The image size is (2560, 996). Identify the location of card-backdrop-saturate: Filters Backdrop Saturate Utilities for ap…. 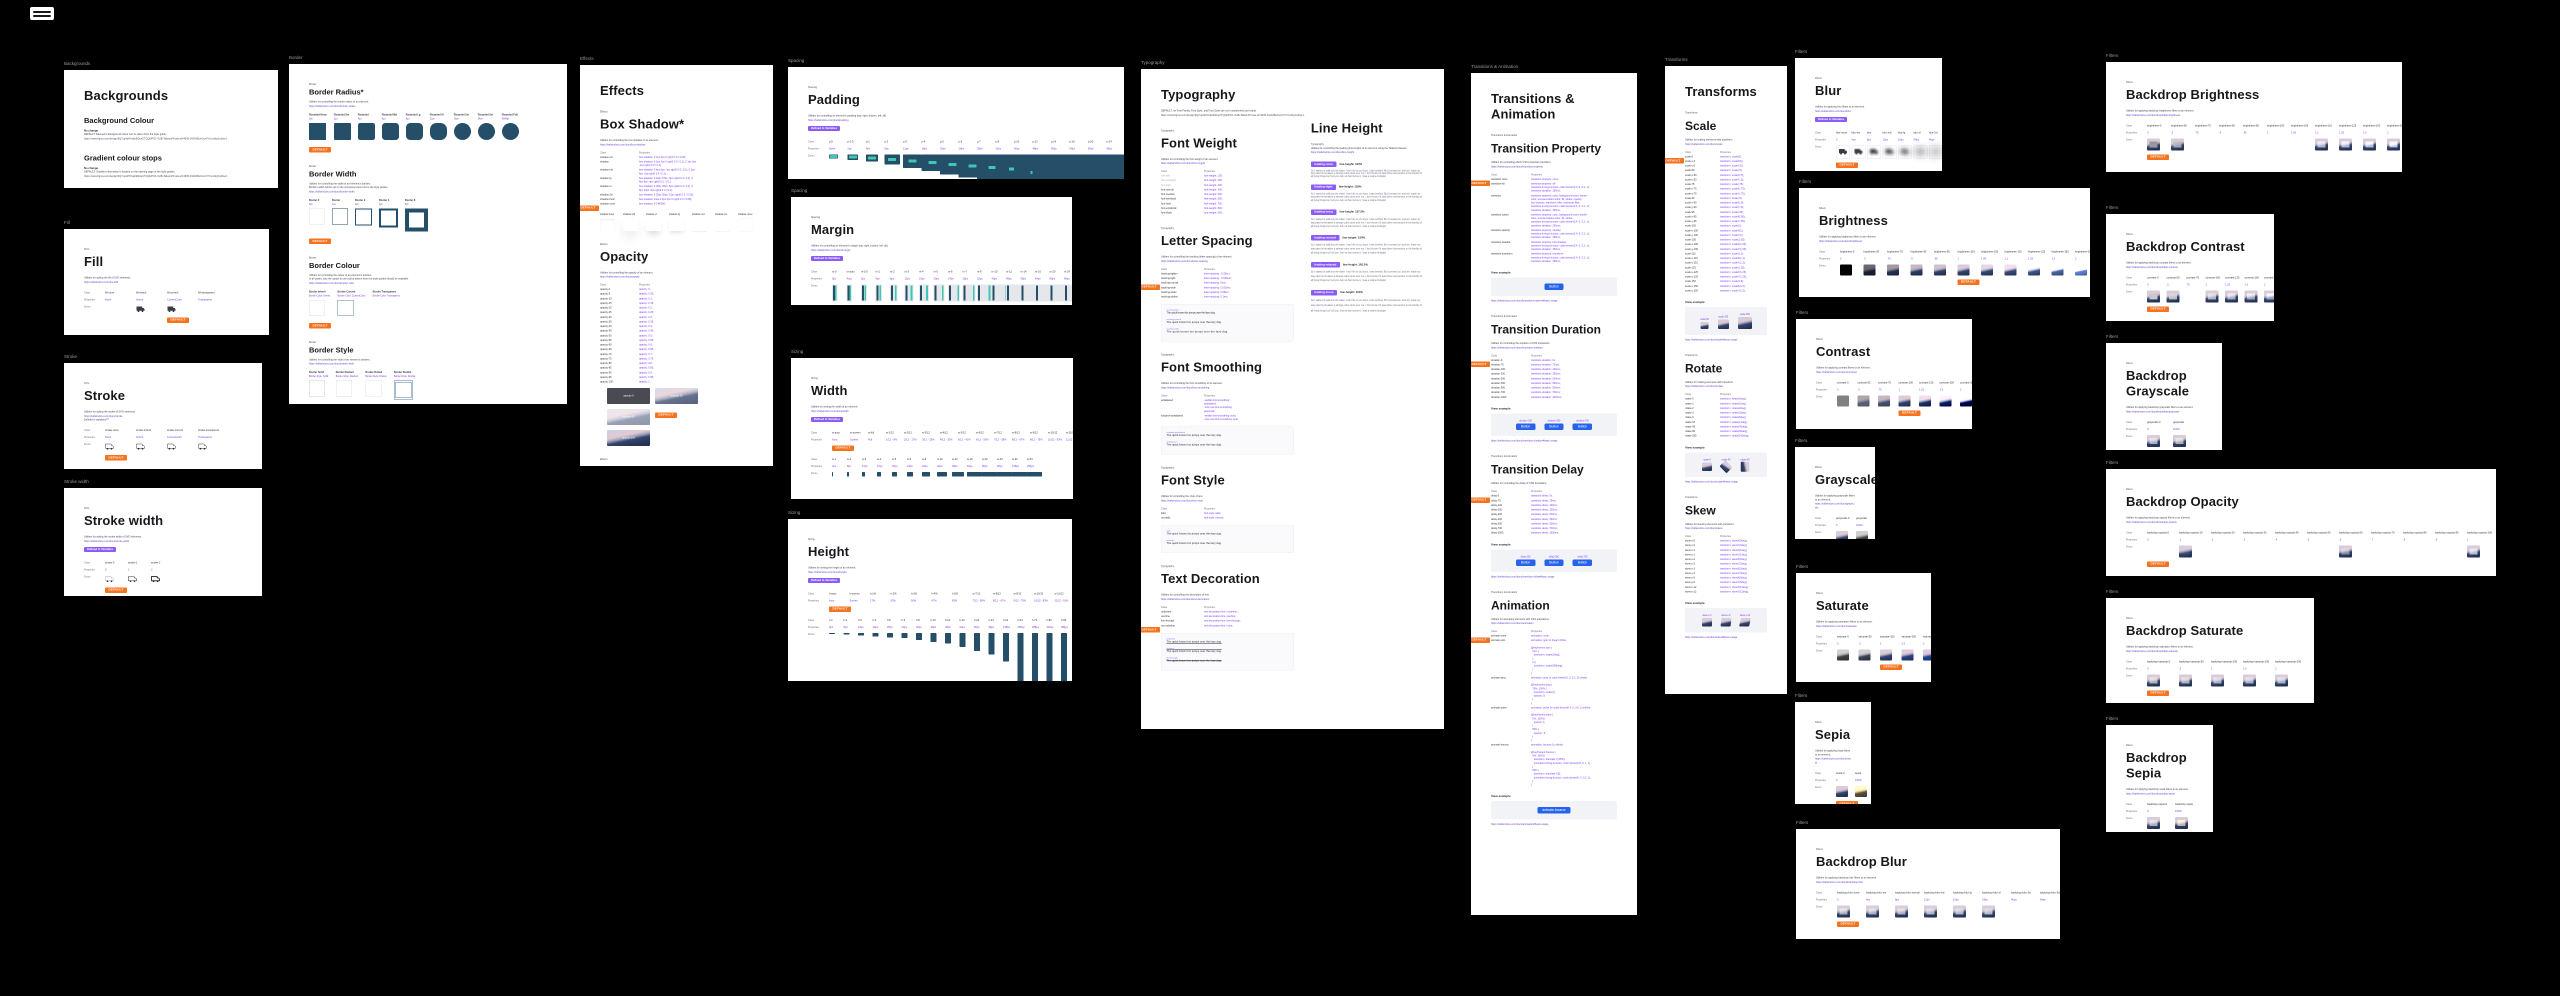
(2210, 650).